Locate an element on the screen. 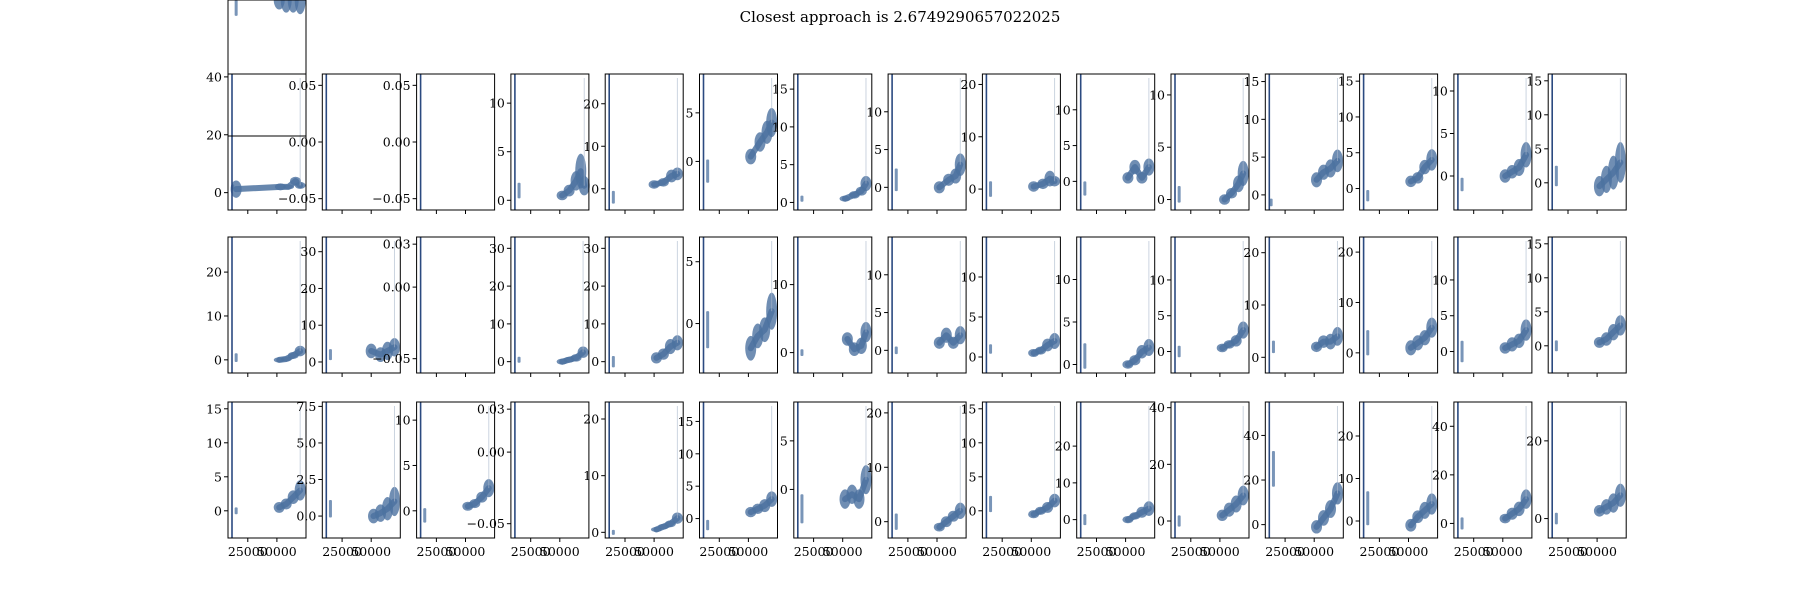 The width and height of the screenshot is (1800, 600). subplot-2-5: 0 10 20 30 is located at coordinates (633, 306).